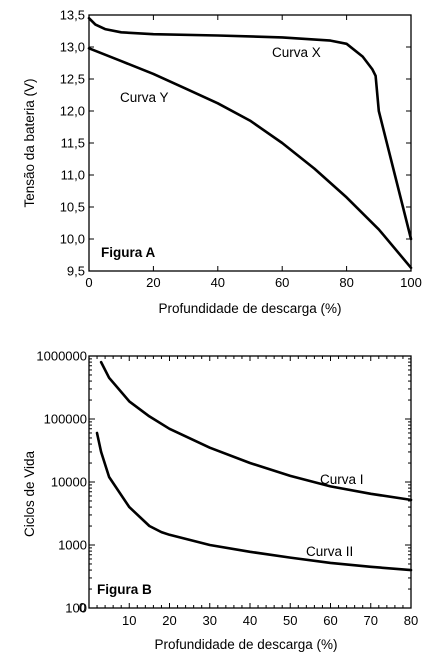 The image size is (434, 654). Describe the element at coordinates (72, 15) in the screenshot. I see `figure-a-y-tick-label: 13,5` at that location.